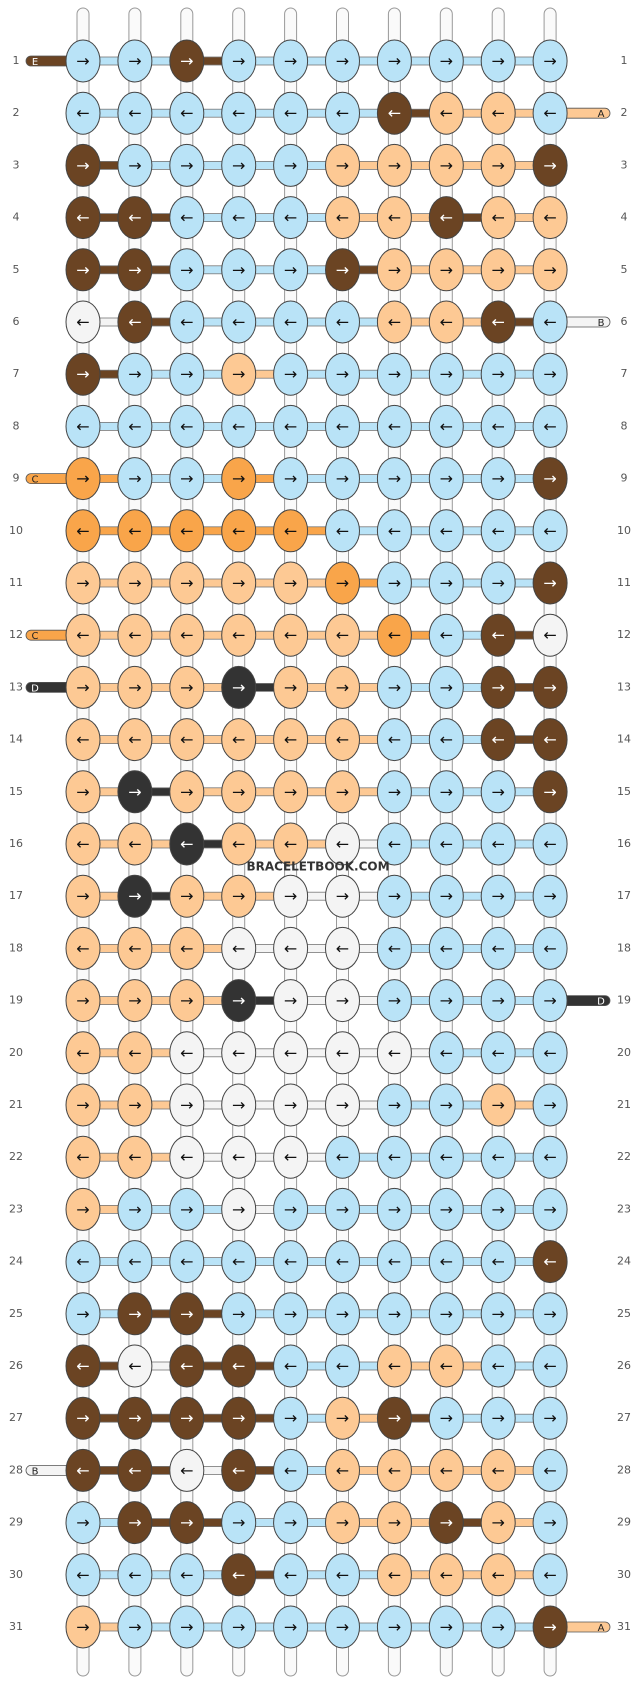  What do you see at coordinates (35, 688) in the screenshot?
I see `string-label: D` at bounding box center [35, 688].